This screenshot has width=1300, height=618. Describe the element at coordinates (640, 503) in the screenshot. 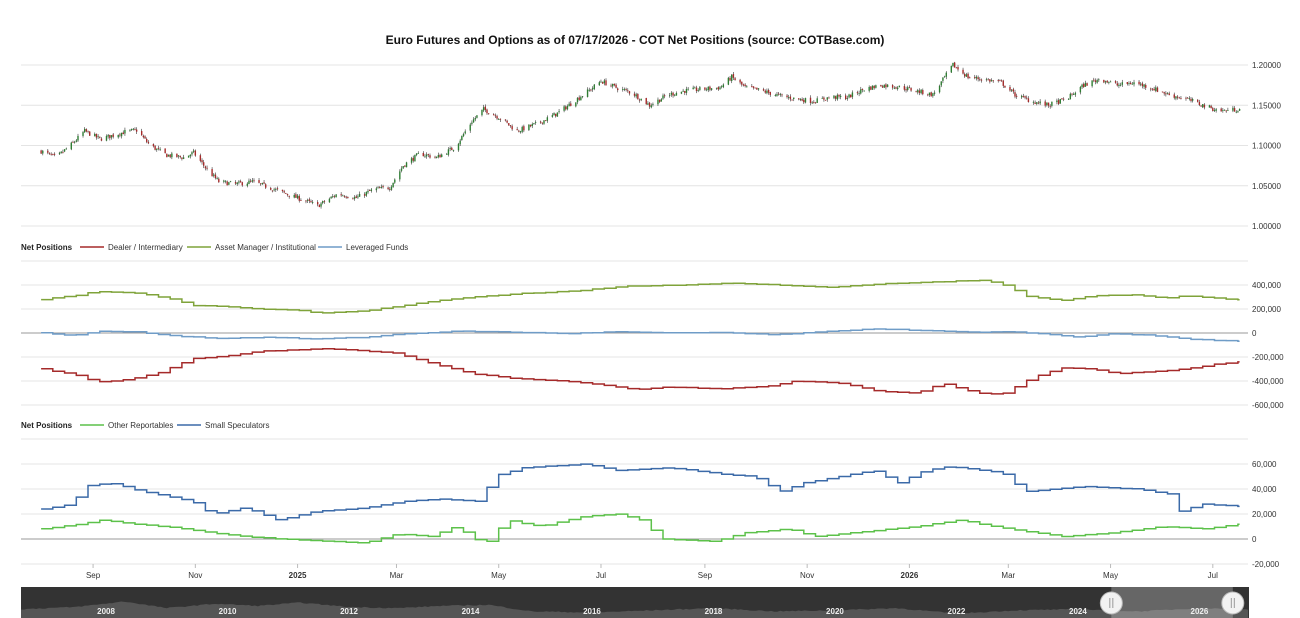

I see `panel2-series` at that location.